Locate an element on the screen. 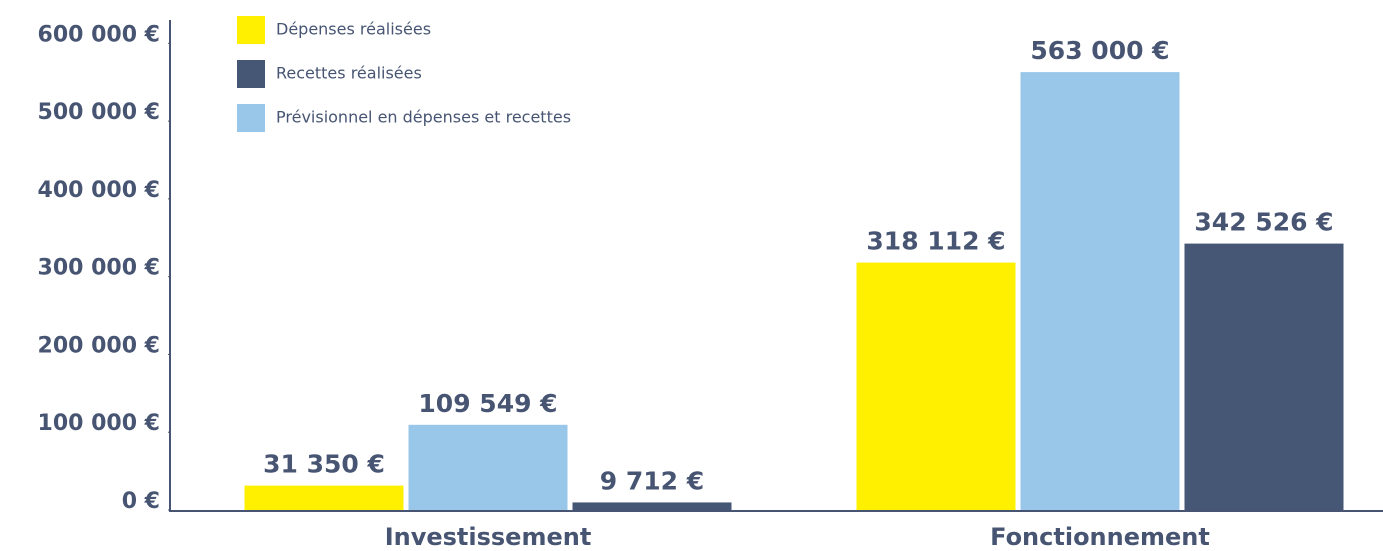 The width and height of the screenshot is (1383, 551). legend-label: Prévisionnel en dépenses et recettes is located at coordinates (423, 117).